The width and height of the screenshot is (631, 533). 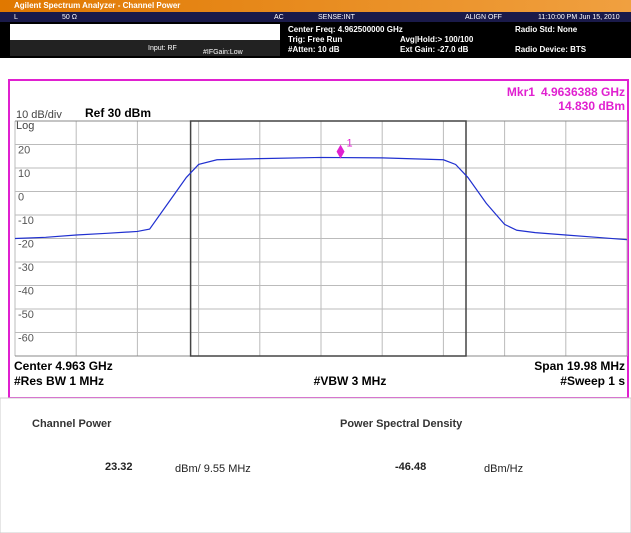 I want to click on title-bar, so click(x=315, y=6).